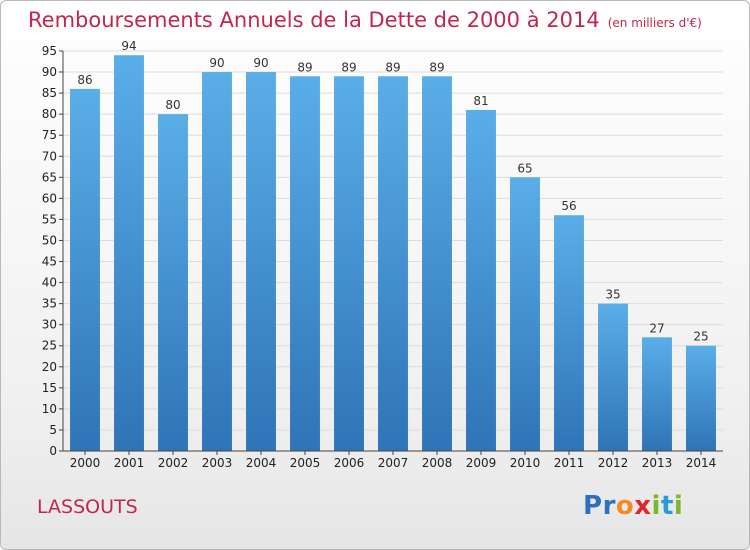  What do you see at coordinates (129, 463) in the screenshot?
I see `x-tick-label-2001: 2001` at bounding box center [129, 463].